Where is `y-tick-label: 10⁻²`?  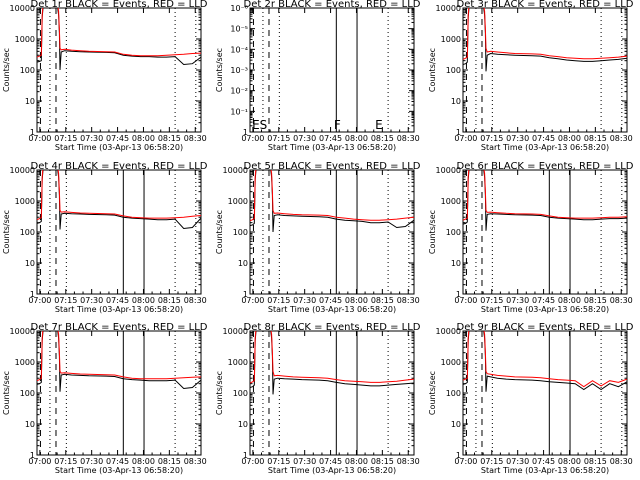
y-tick-label: 10⁻² is located at coordinates (239, 91).